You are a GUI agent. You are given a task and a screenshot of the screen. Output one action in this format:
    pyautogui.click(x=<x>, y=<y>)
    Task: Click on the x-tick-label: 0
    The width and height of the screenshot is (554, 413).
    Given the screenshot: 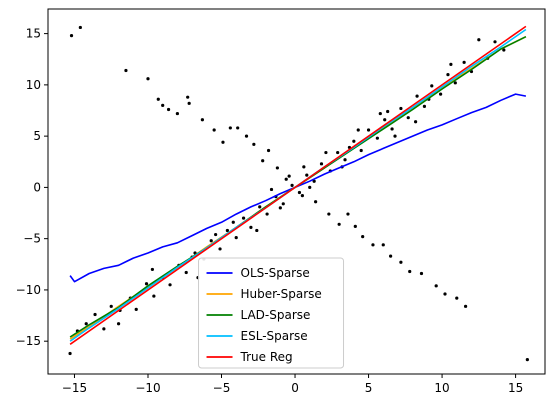 What is the action you would take?
    pyautogui.click(x=295, y=388)
    